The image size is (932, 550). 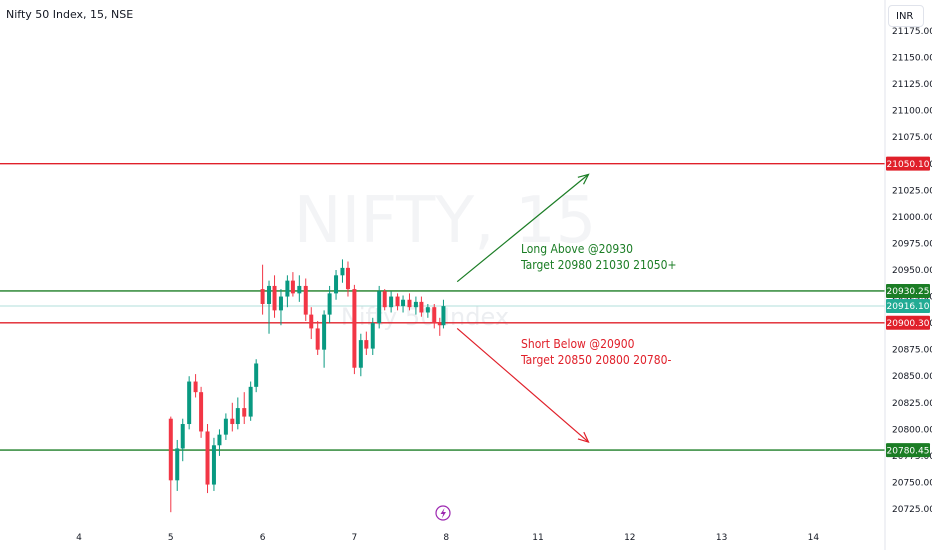 I want to click on currency-selector: INR, so click(x=906, y=16).